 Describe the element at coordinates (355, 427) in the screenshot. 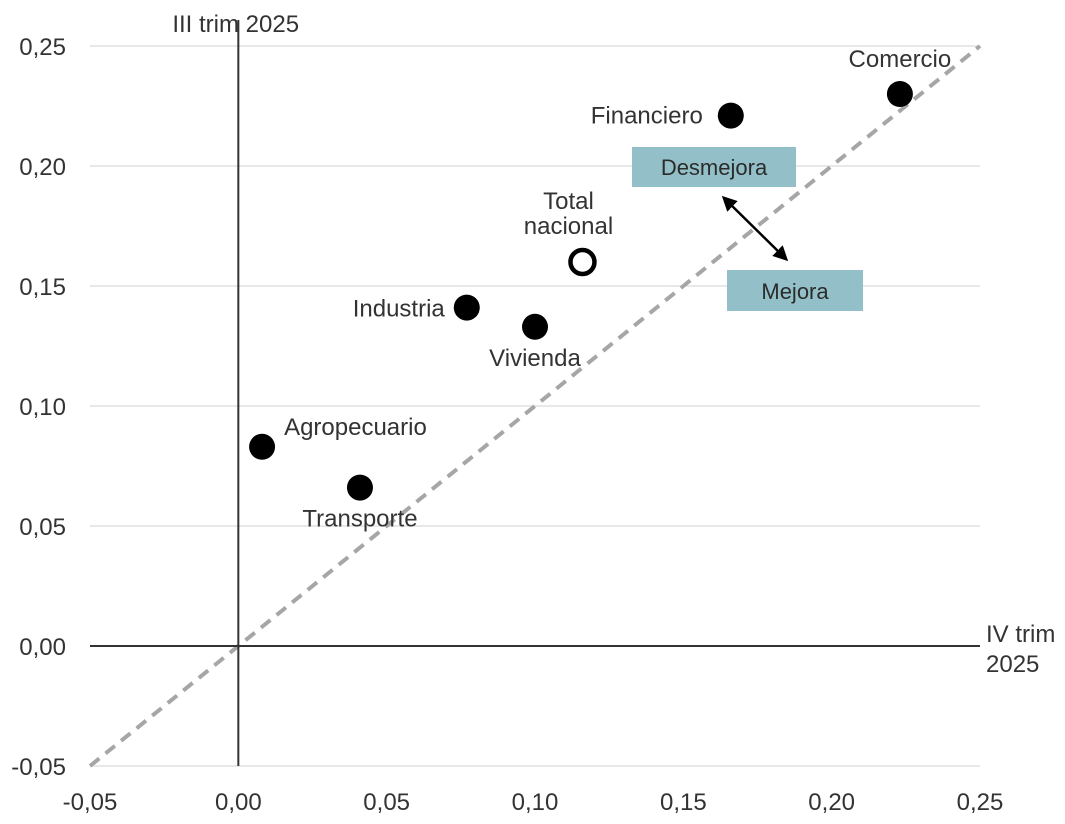

I see `point-label: Agropecuario` at that location.